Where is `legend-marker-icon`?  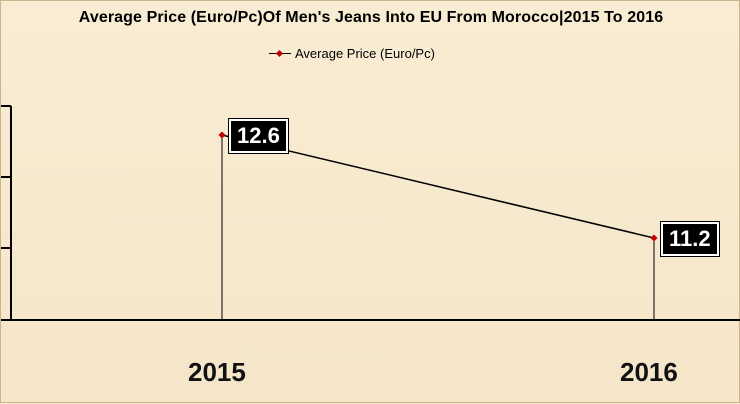 legend-marker-icon is located at coordinates (280, 54).